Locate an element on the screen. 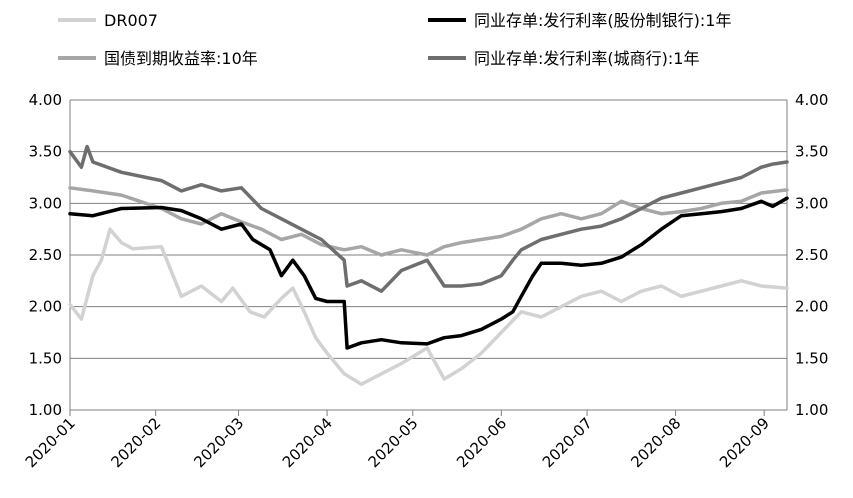 This screenshot has width=853, height=498. x-tick-label: 2020-02 is located at coordinates (135, 442).